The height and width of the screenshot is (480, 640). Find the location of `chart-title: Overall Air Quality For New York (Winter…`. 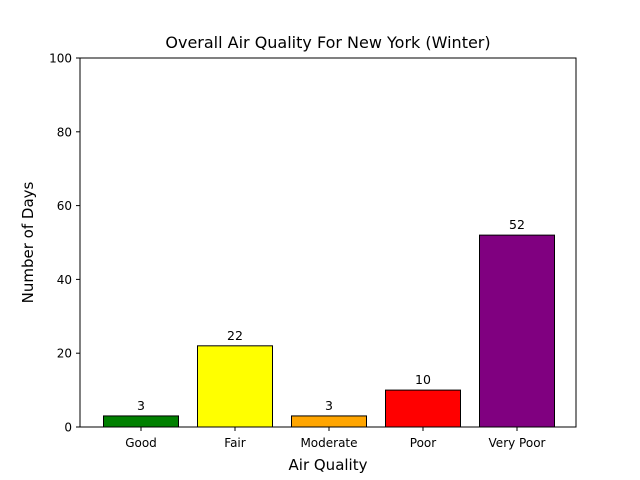

chart-title: Overall Air Quality For New York (Winter… is located at coordinates (327, 42).